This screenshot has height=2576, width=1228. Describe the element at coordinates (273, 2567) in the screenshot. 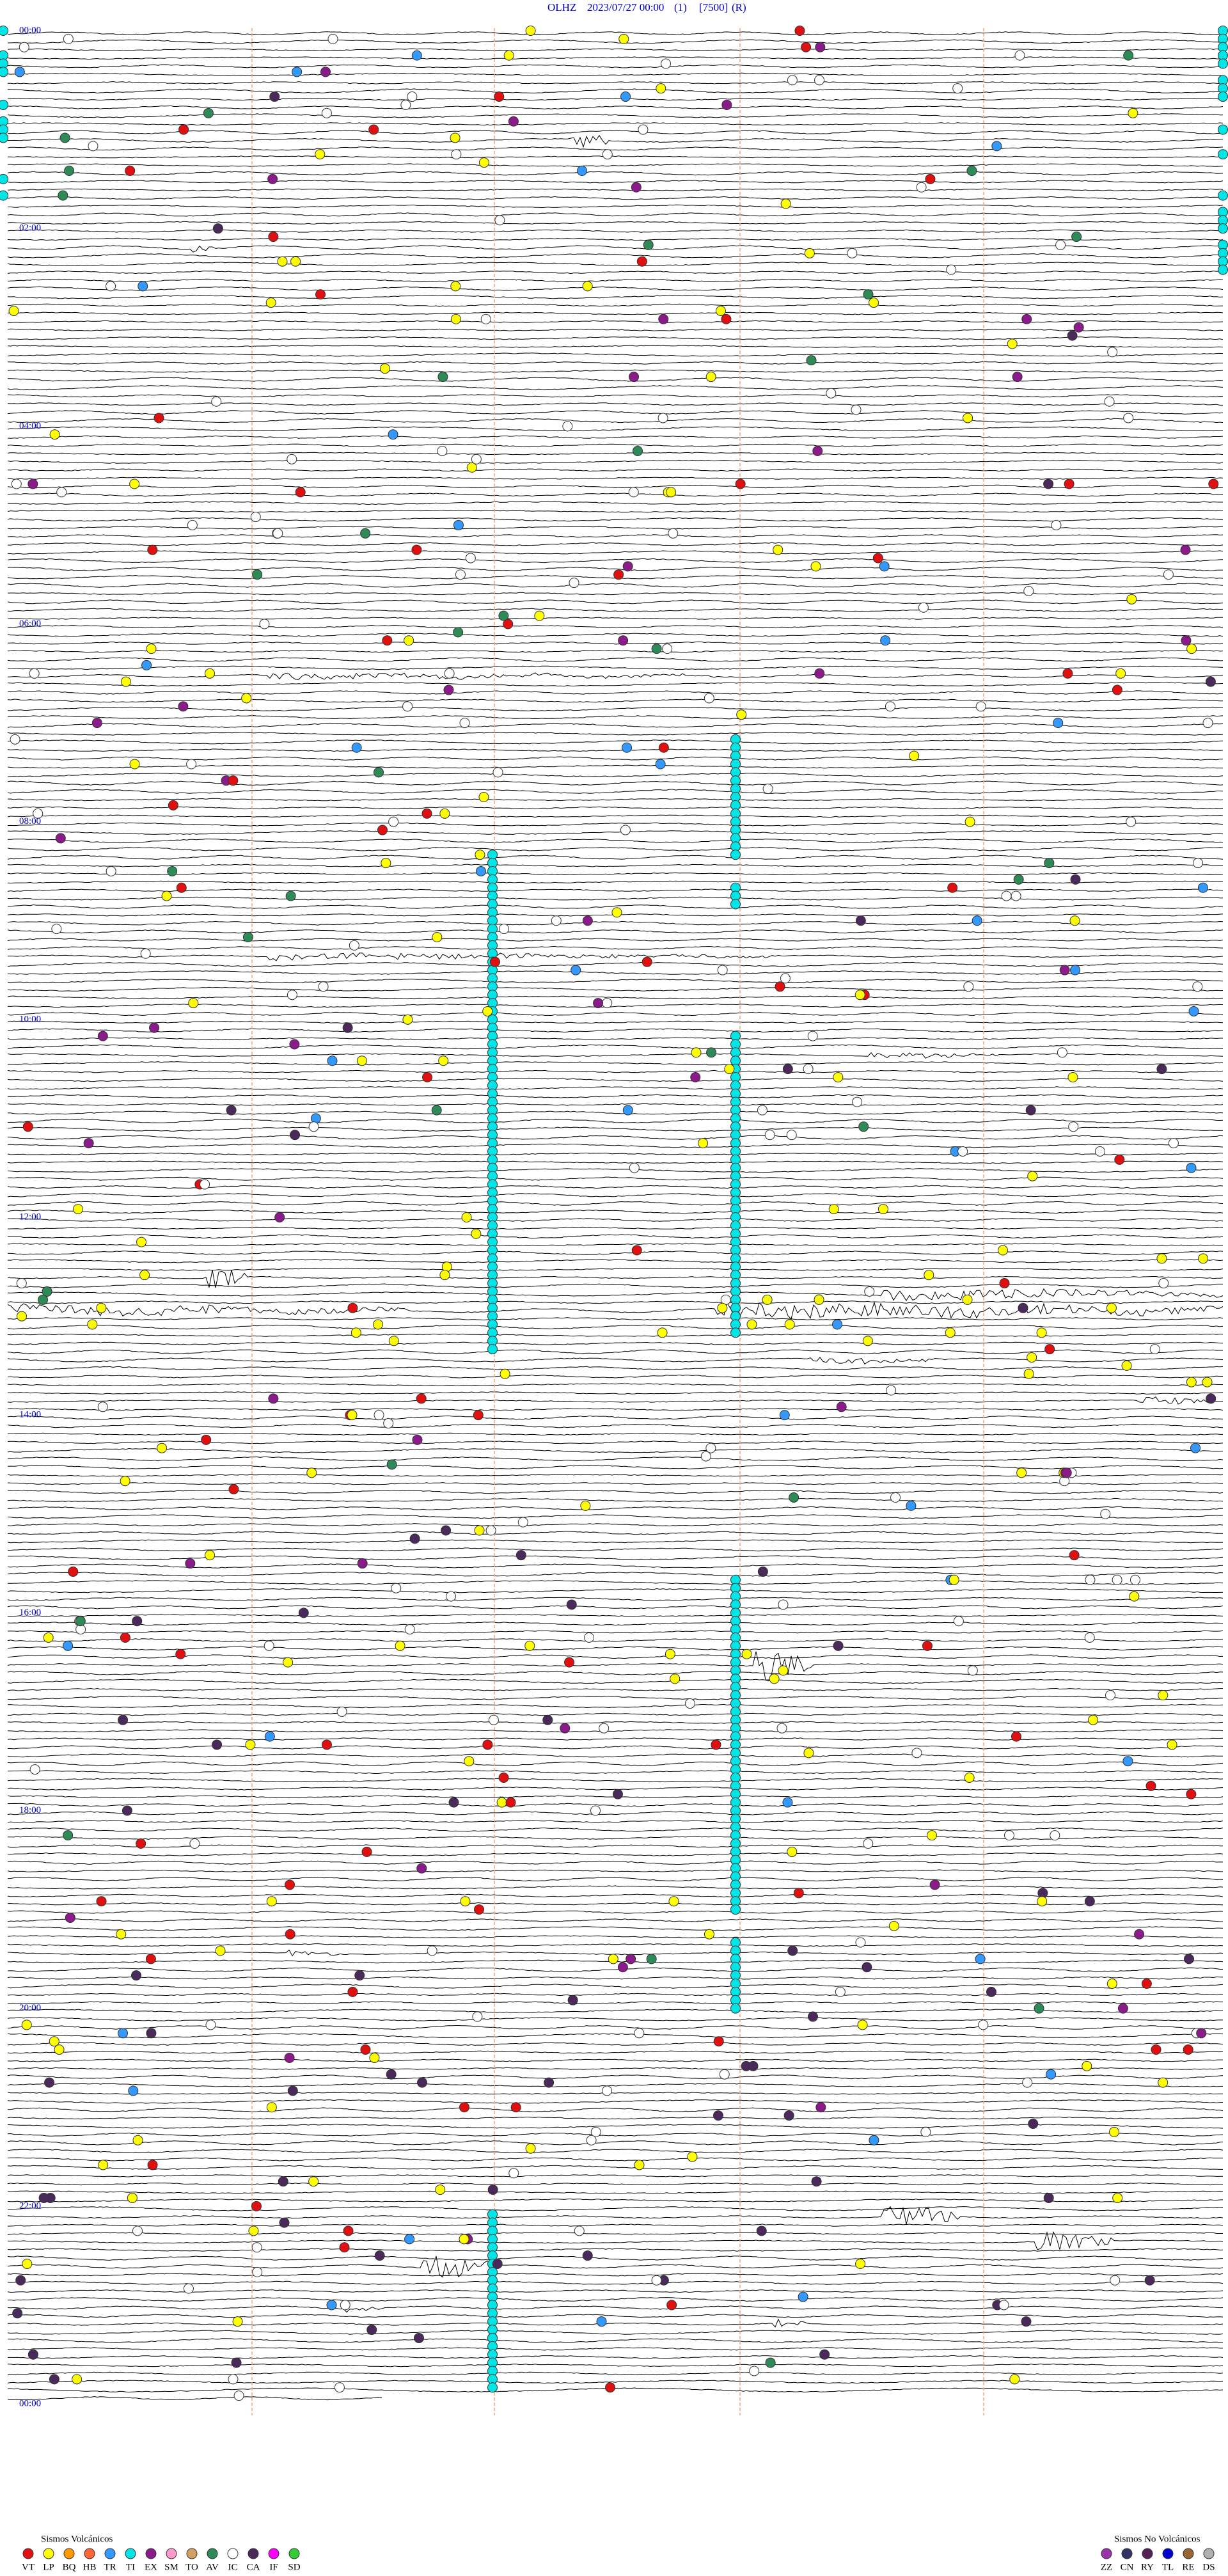

I see `legend-label: IF` at that location.